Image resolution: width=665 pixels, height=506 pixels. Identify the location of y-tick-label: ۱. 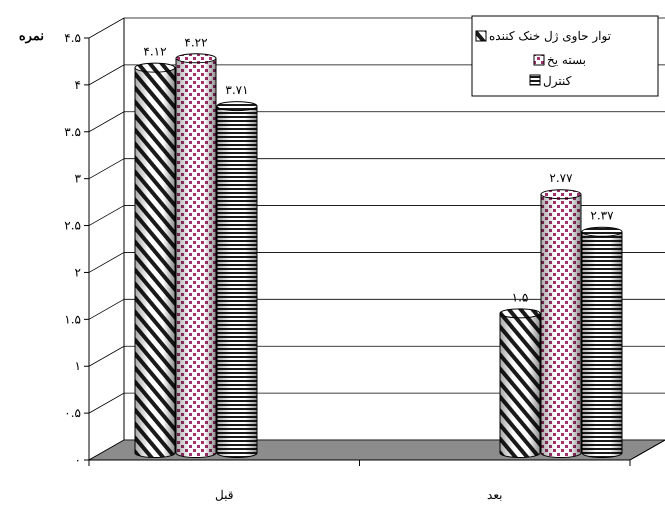
(78, 366).